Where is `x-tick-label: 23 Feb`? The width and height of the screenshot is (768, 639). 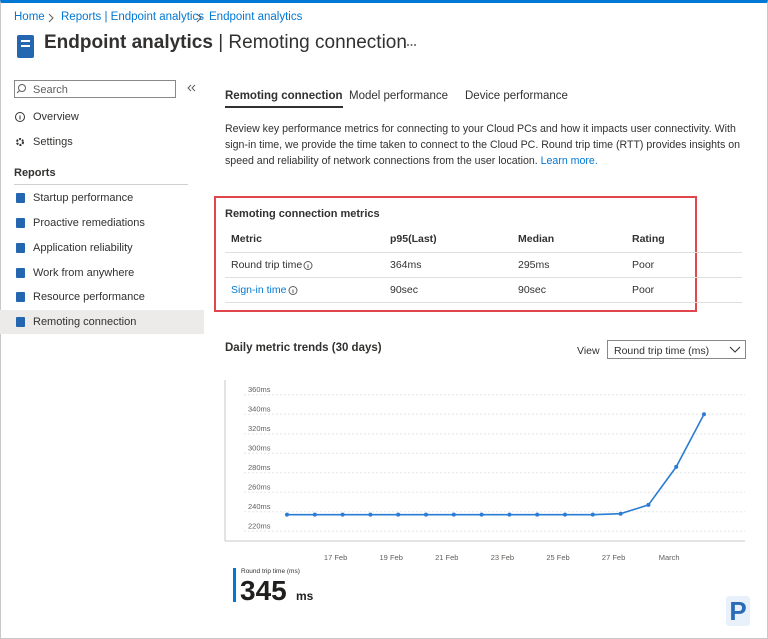 x-tick-label: 23 Feb is located at coordinates (502, 557).